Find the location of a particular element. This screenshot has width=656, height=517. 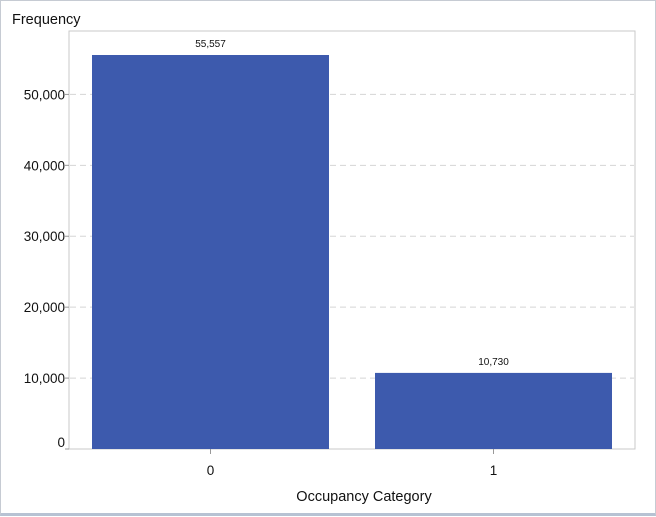

y-axis-ticks: 0 10,000 20,000 30,000 40,000 50,000 is located at coordinates (46, 268).